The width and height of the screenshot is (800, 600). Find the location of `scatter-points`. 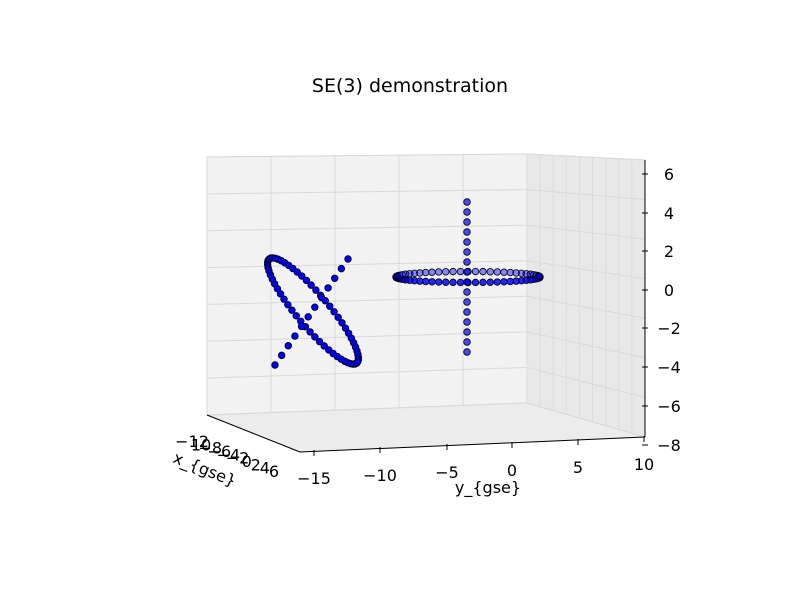

scatter-points is located at coordinates (403, 283).